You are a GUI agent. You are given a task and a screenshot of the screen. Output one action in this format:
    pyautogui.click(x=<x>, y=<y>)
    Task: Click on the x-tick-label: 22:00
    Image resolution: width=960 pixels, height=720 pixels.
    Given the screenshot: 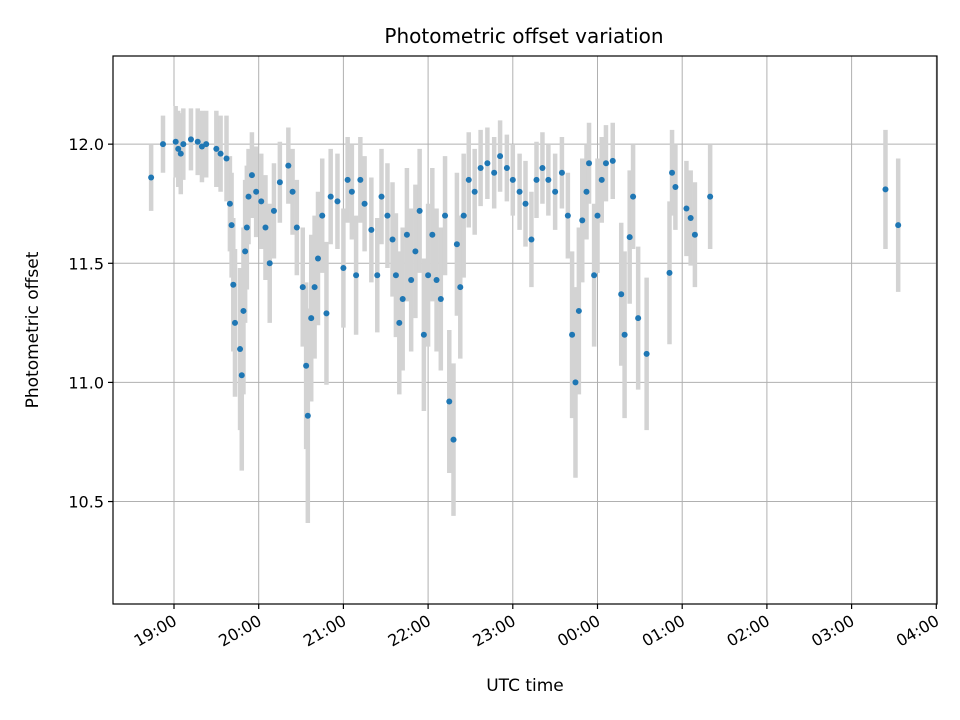 What is the action you would take?
    pyautogui.click(x=409, y=631)
    